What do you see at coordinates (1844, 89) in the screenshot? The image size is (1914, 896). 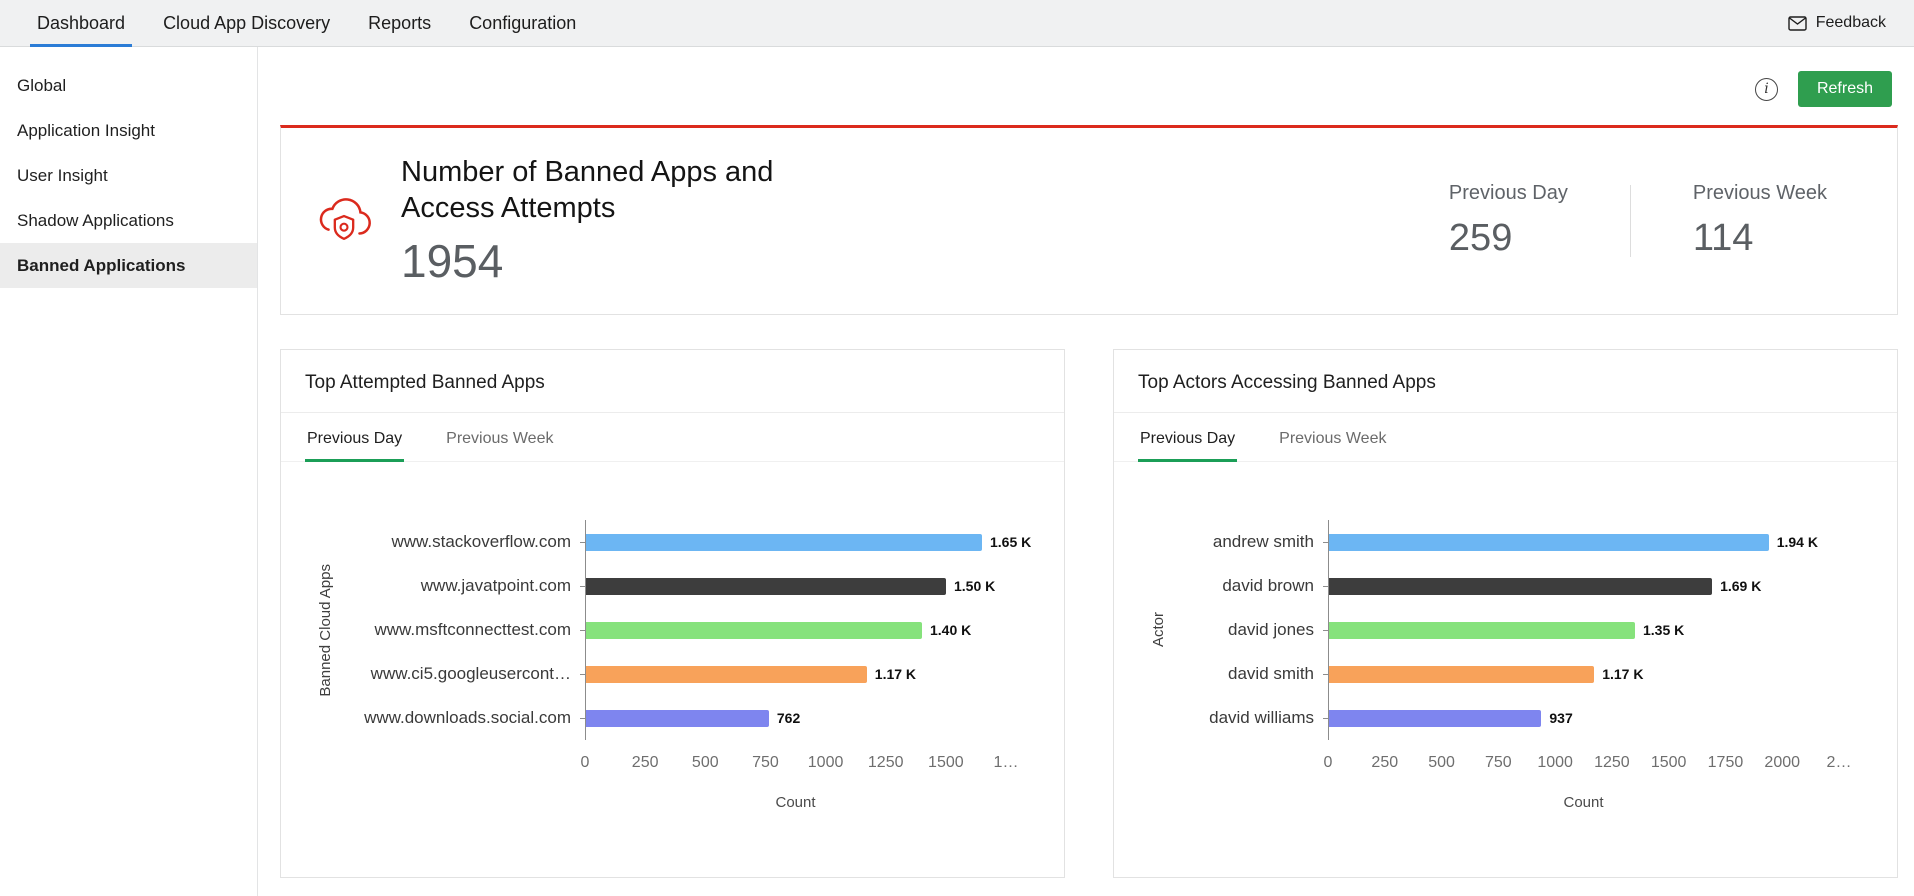 I see `refresh-button: Refresh` at bounding box center [1844, 89].